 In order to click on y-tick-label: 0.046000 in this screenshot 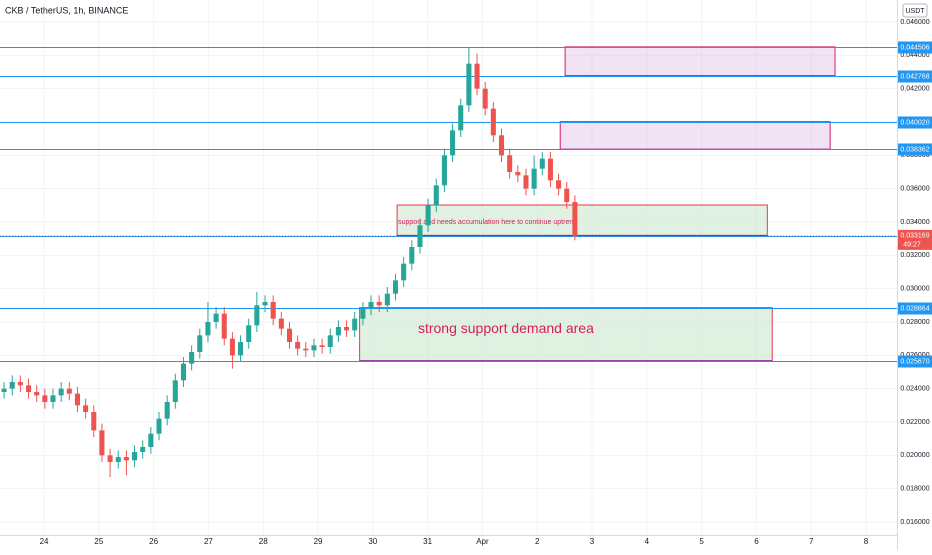, I will do `click(914, 22)`.